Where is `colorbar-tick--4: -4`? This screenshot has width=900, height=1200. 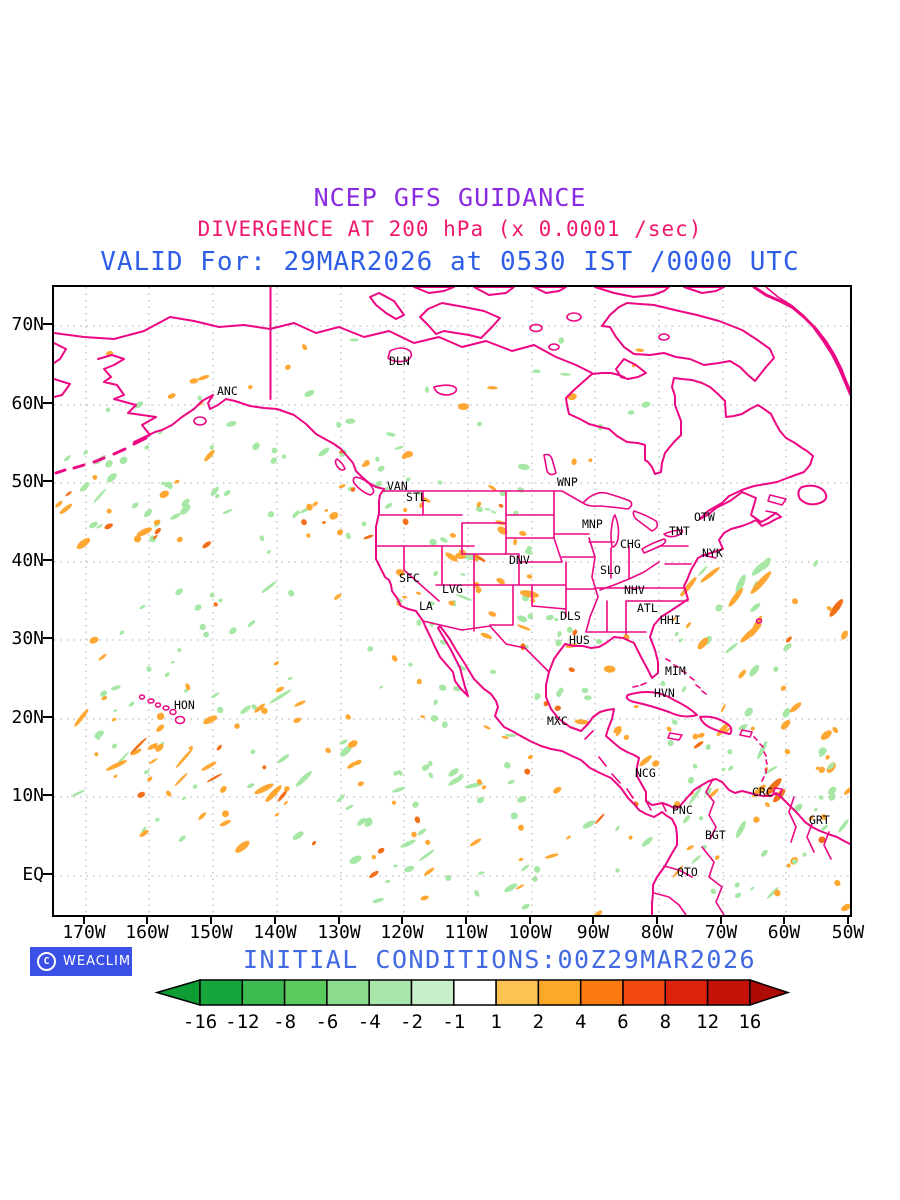 colorbar-tick--4: -4 is located at coordinates (369, 1022).